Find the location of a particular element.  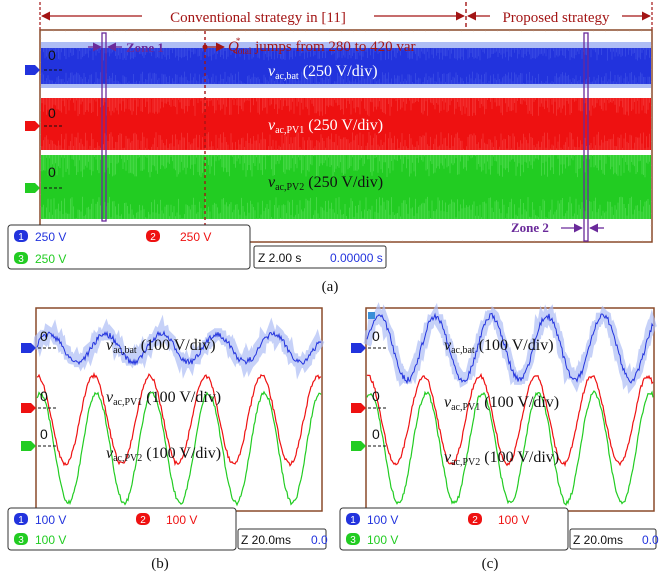

zero-a2: 0 is located at coordinates (52, 113).